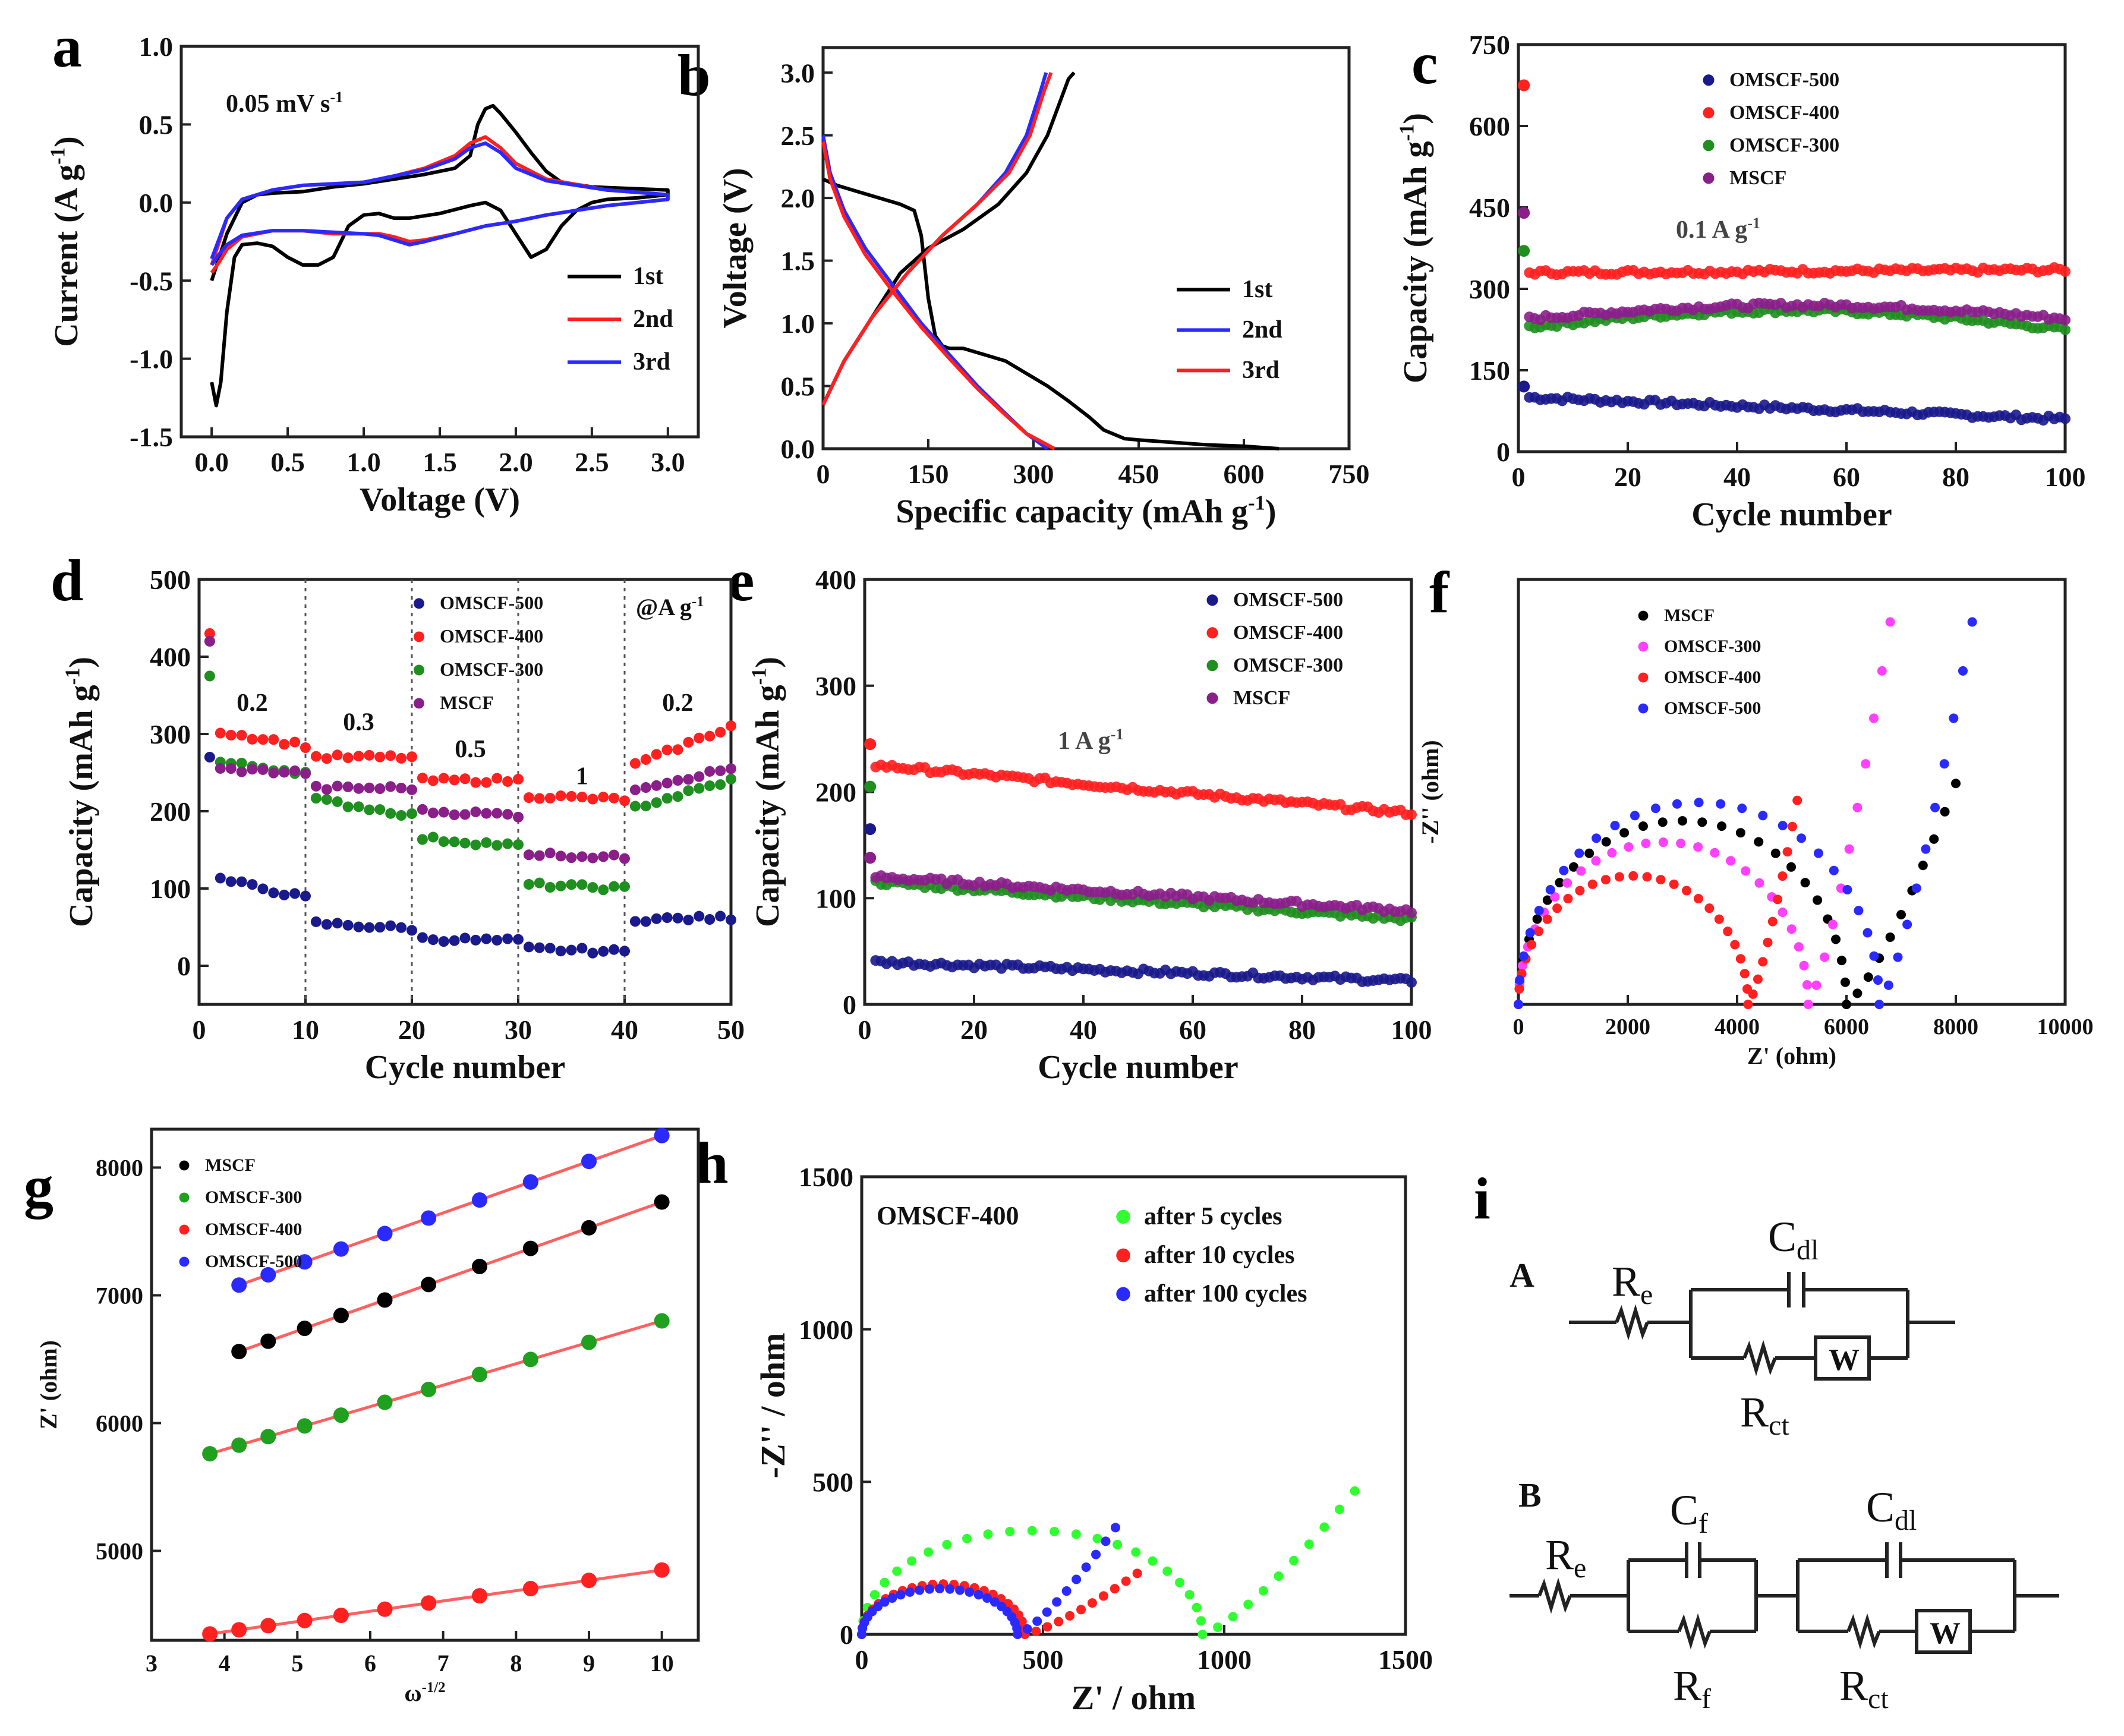 The image size is (2124, 1736). I want to click on x-axis-label-c-base: Cycle number, so click(1791, 514).